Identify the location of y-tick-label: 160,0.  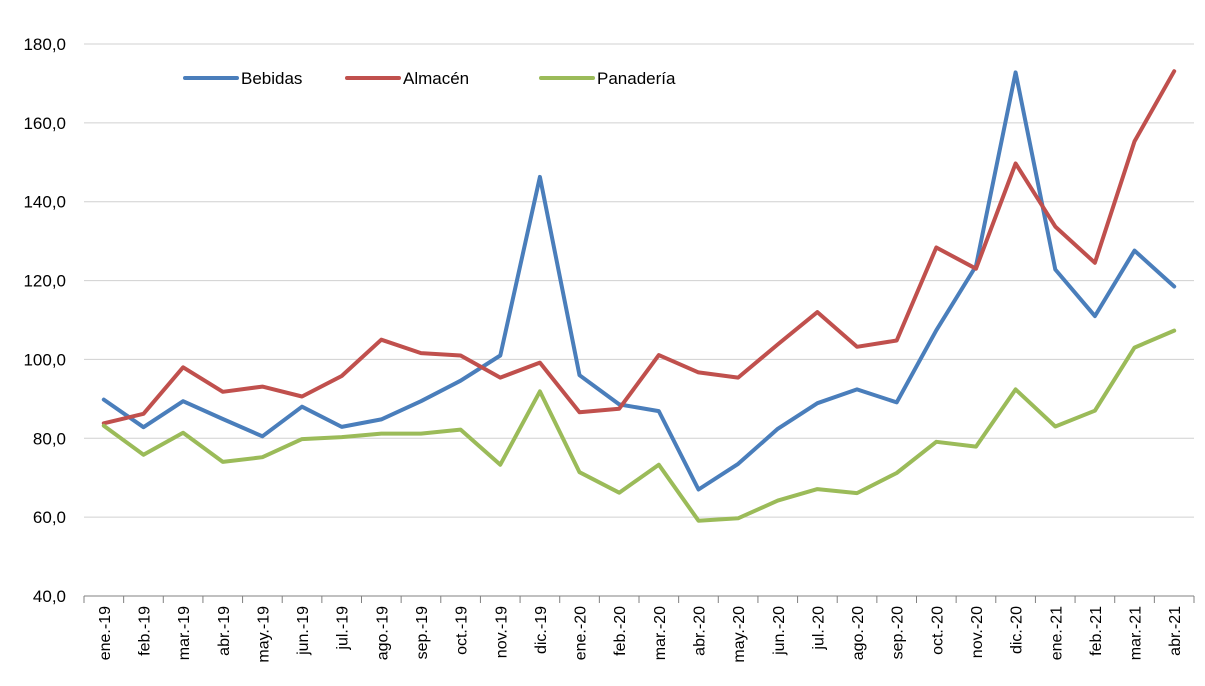
(44, 123).